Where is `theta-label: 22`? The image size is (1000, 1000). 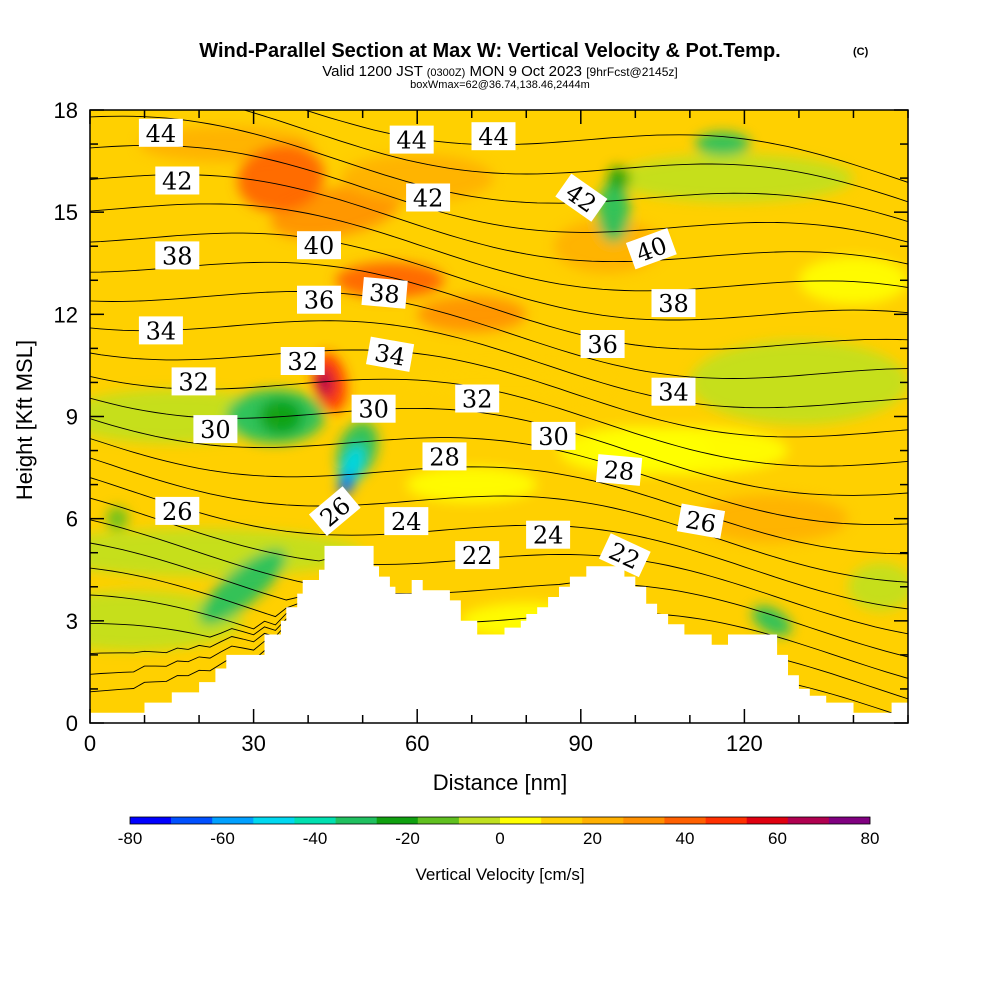 theta-label: 22 is located at coordinates (477, 555).